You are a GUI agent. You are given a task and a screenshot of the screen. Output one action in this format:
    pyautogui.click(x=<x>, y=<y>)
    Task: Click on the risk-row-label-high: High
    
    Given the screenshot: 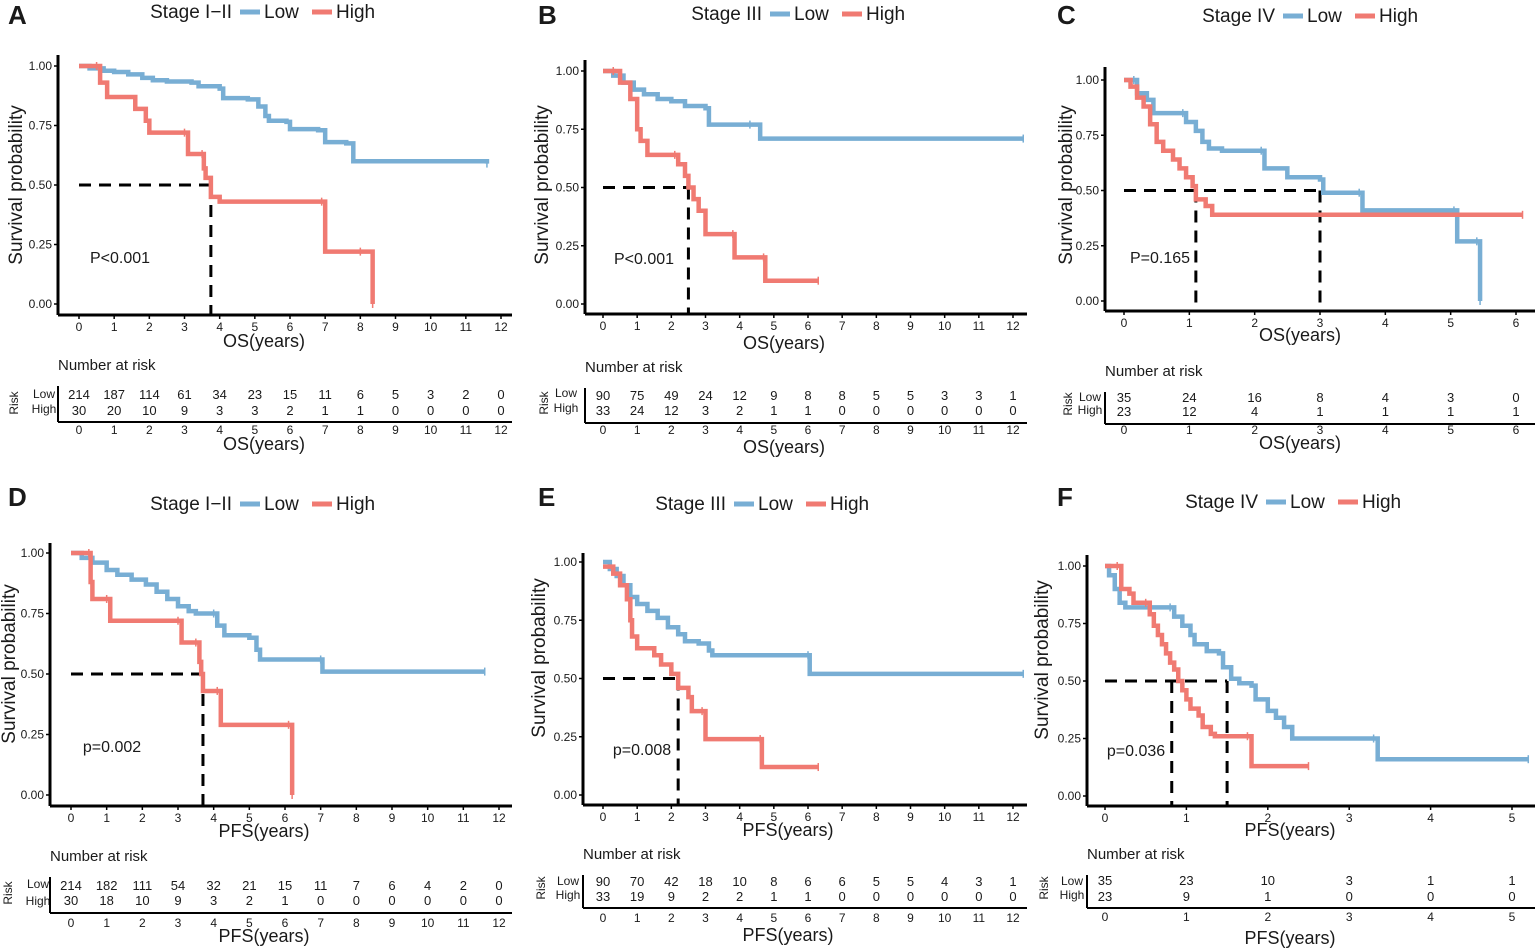 What is the action you would take?
    pyautogui.click(x=1072, y=895)
    